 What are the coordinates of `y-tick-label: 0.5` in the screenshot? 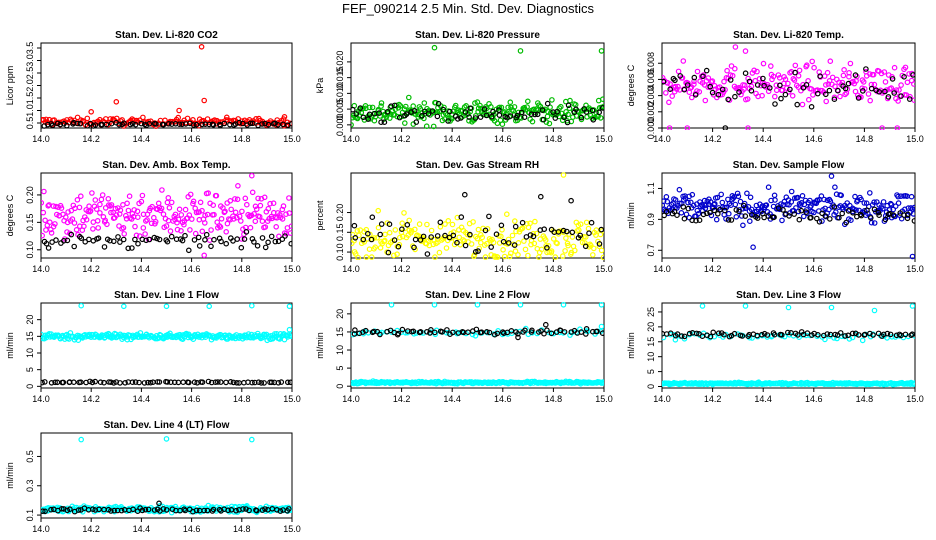 It's located at (30, 123).